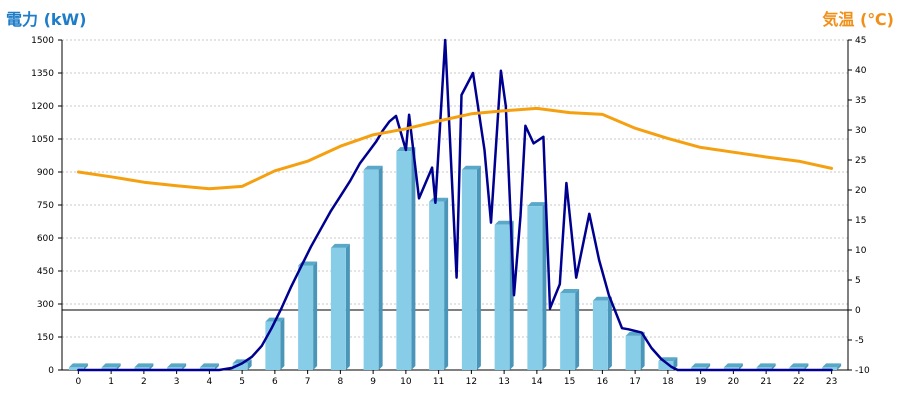 This screenshot has width=900, height=404. I want to click on left-tick-label: 1350, so click(42, 74).